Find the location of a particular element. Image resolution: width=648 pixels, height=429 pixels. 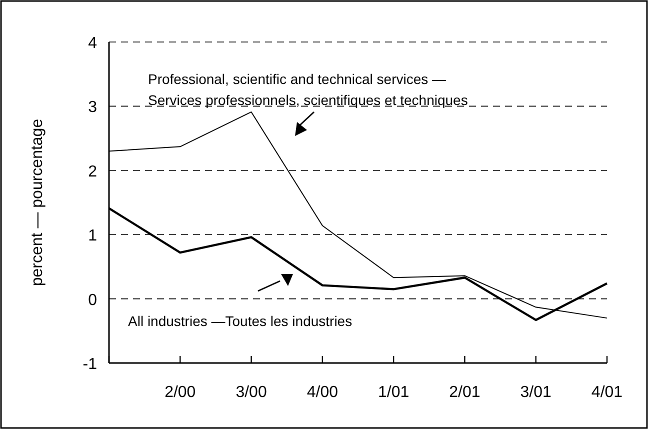

y-tick-label: 2 is located at coordinates (93, 171).